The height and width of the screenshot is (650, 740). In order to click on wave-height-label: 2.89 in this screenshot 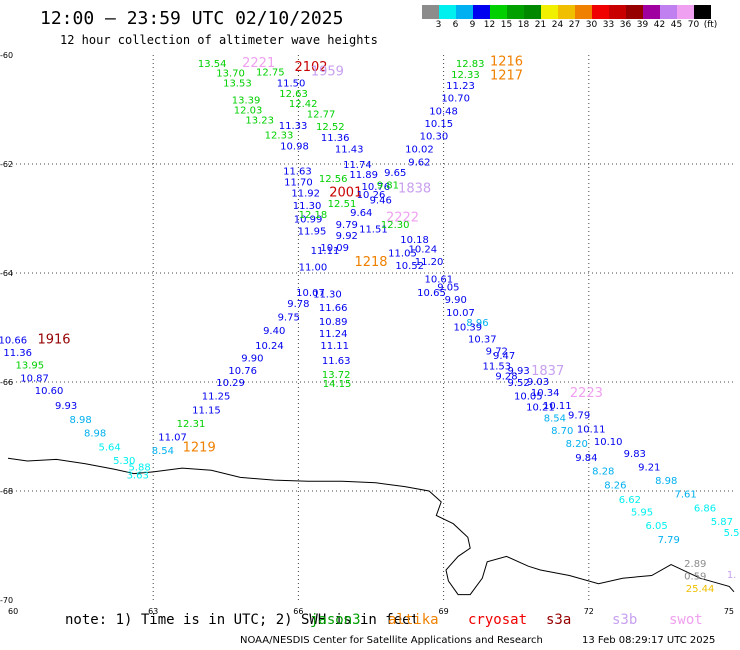, I will do `click(695, 564)`.